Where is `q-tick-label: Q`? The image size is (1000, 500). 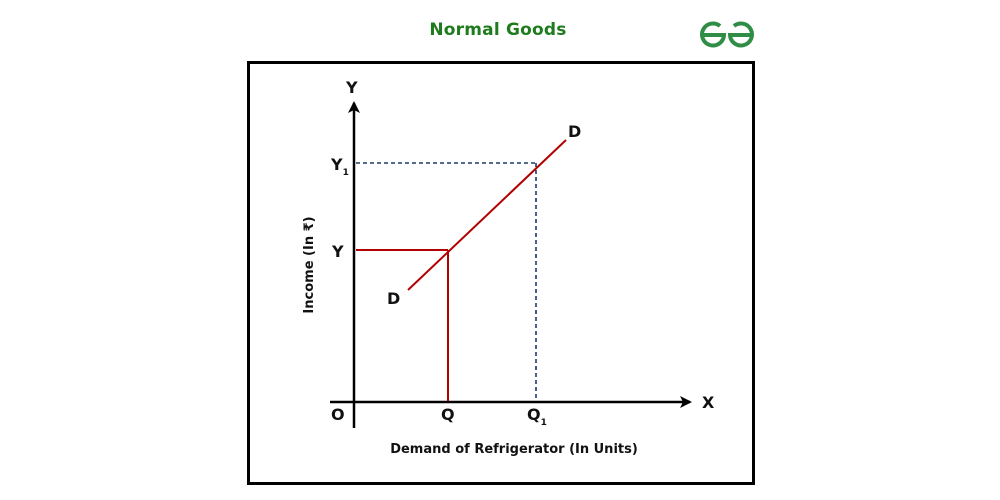 q-tick-label: Q is located at coordinates (448, 414).